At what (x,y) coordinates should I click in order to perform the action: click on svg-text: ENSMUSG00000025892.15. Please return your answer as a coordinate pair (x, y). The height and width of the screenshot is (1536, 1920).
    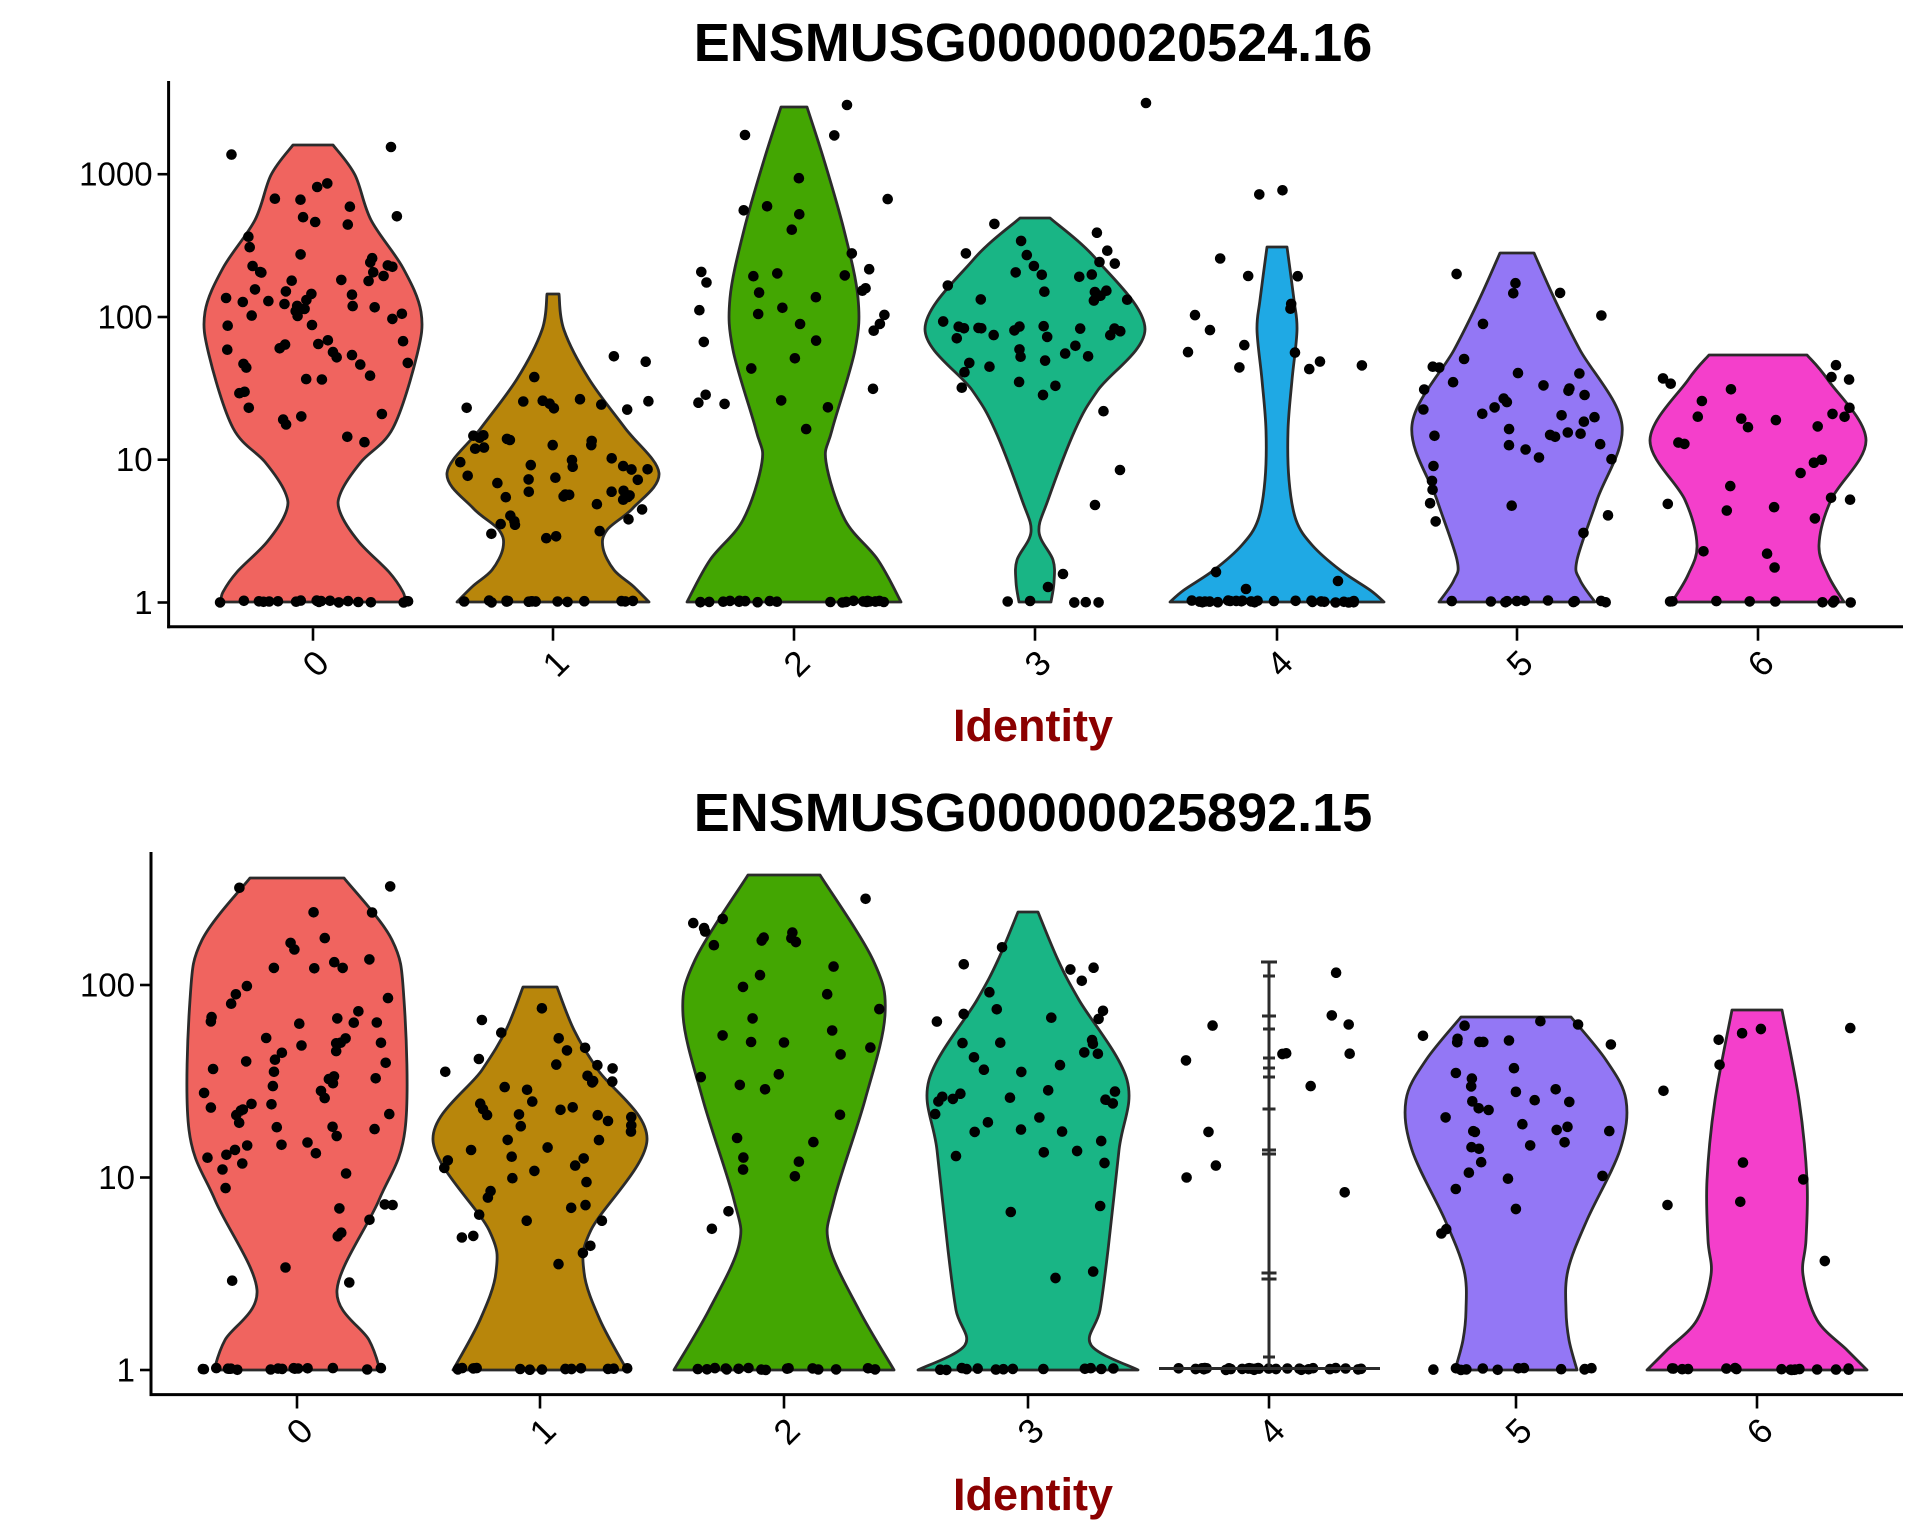
    Looking at the image, I should click on (1033, 813).